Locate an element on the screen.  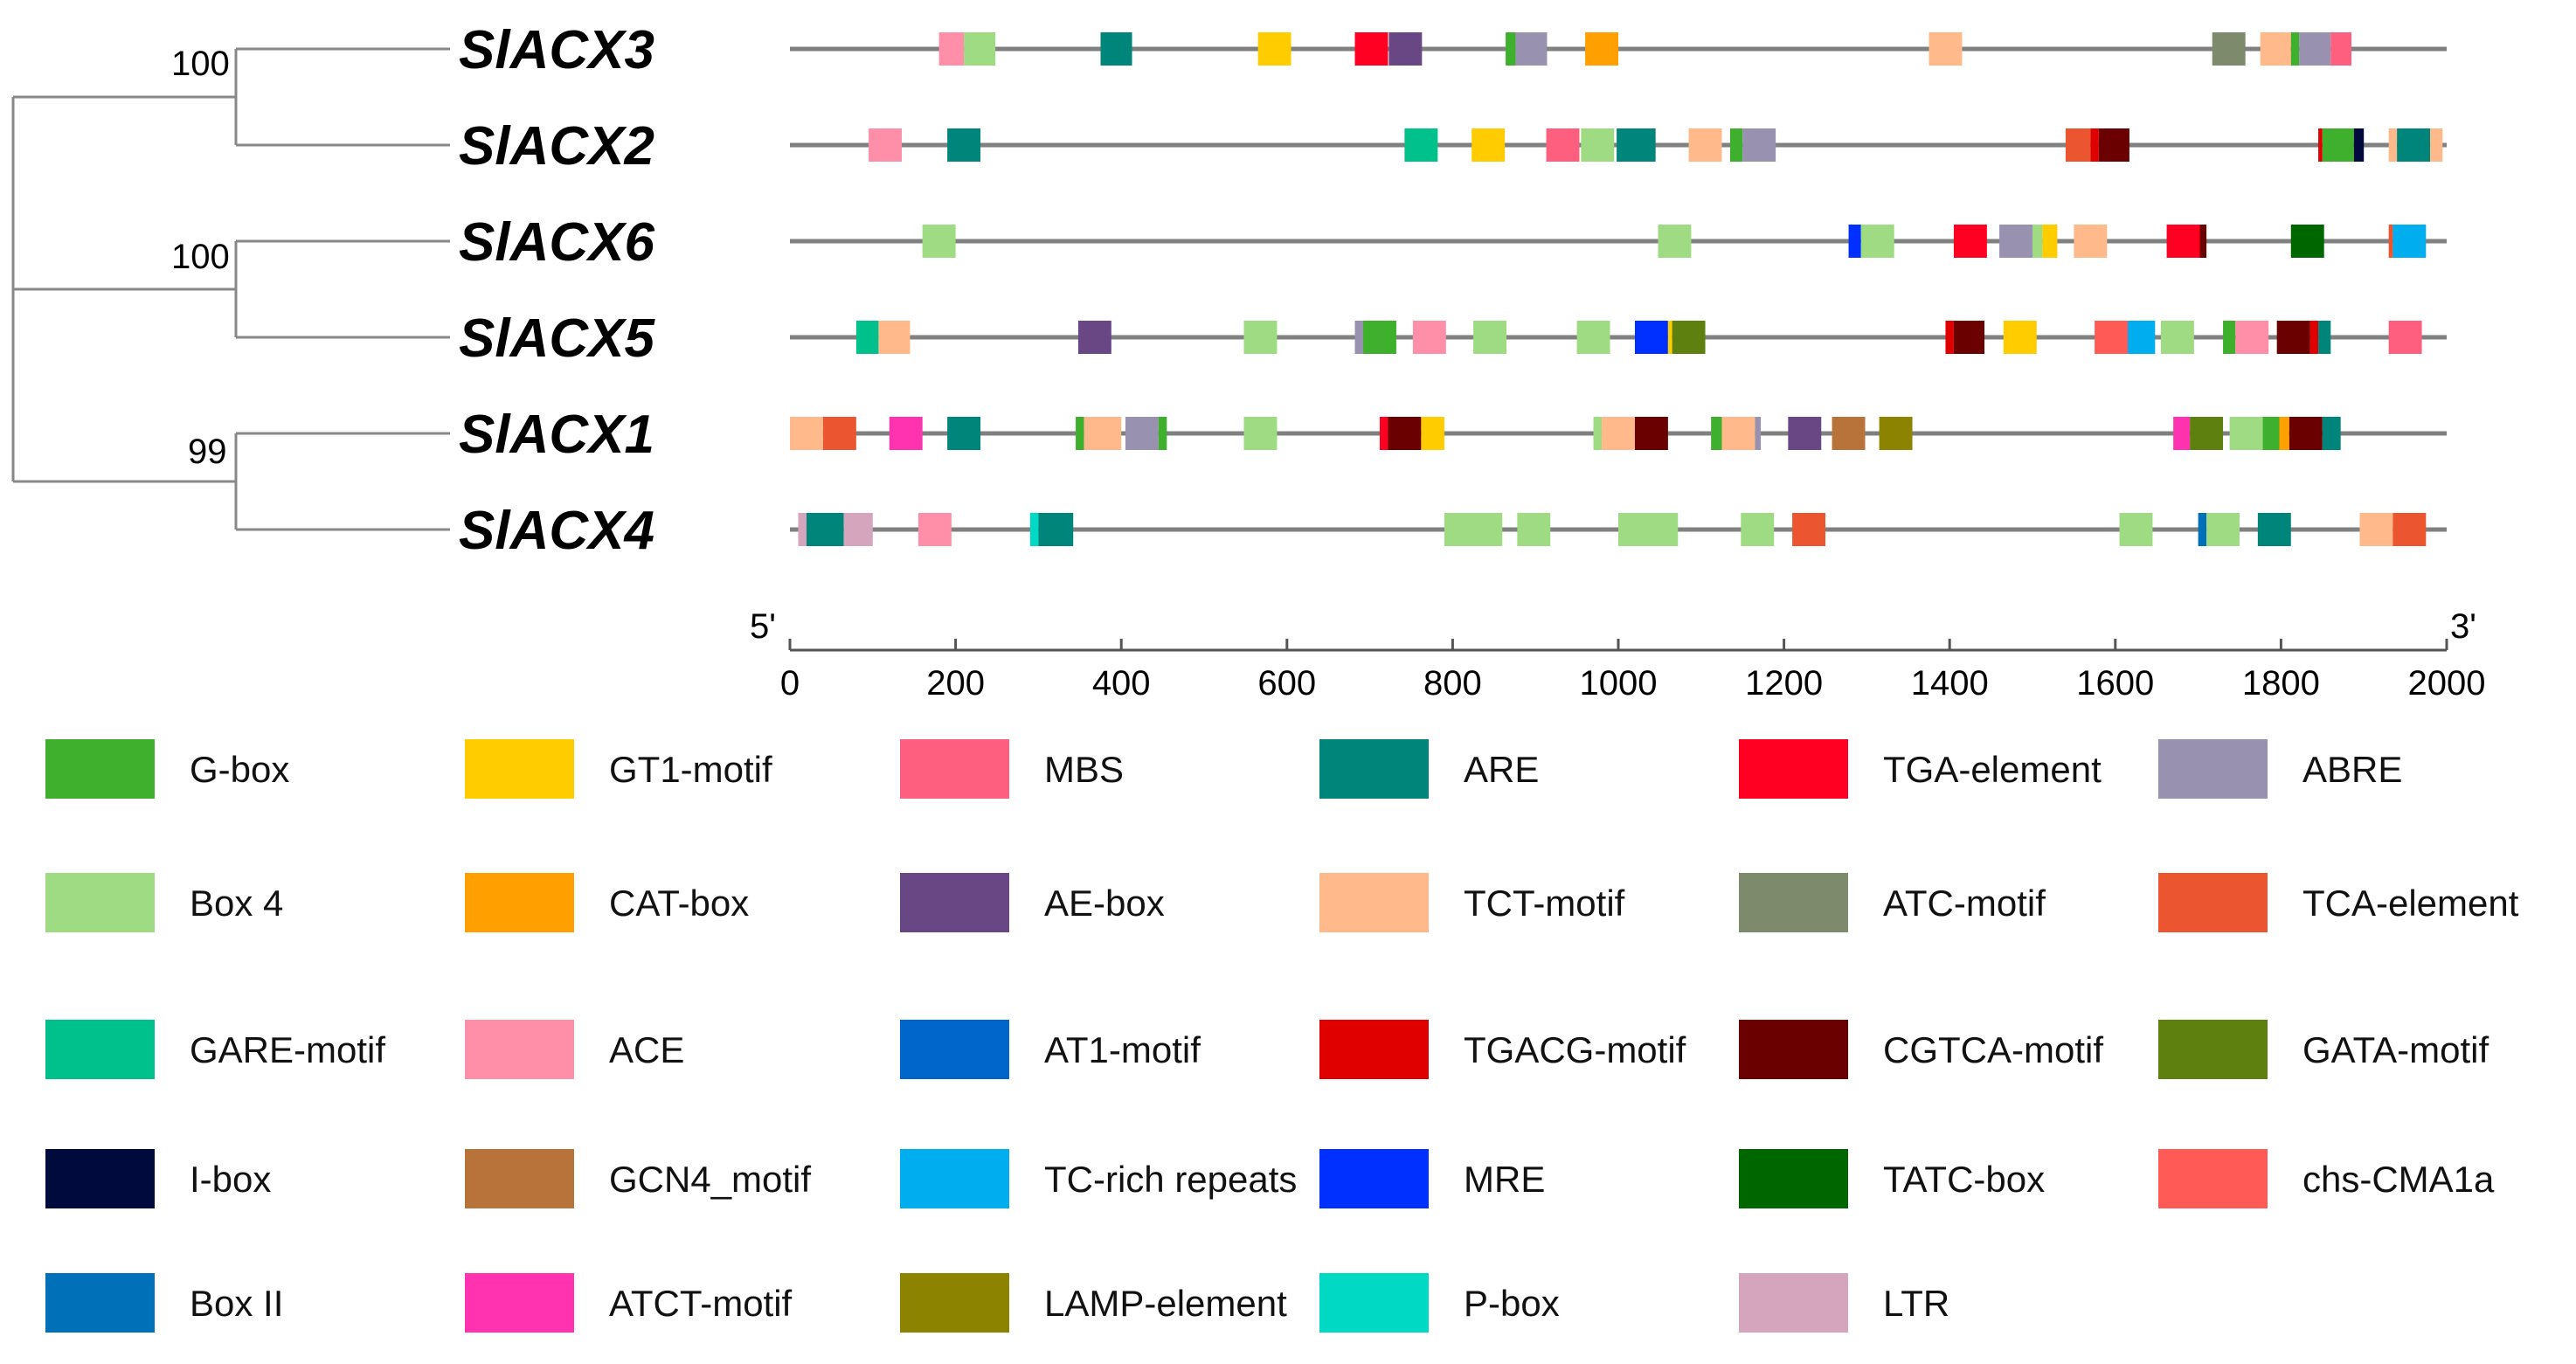
legend-label: ARE is located at coordinates (1501, 770).